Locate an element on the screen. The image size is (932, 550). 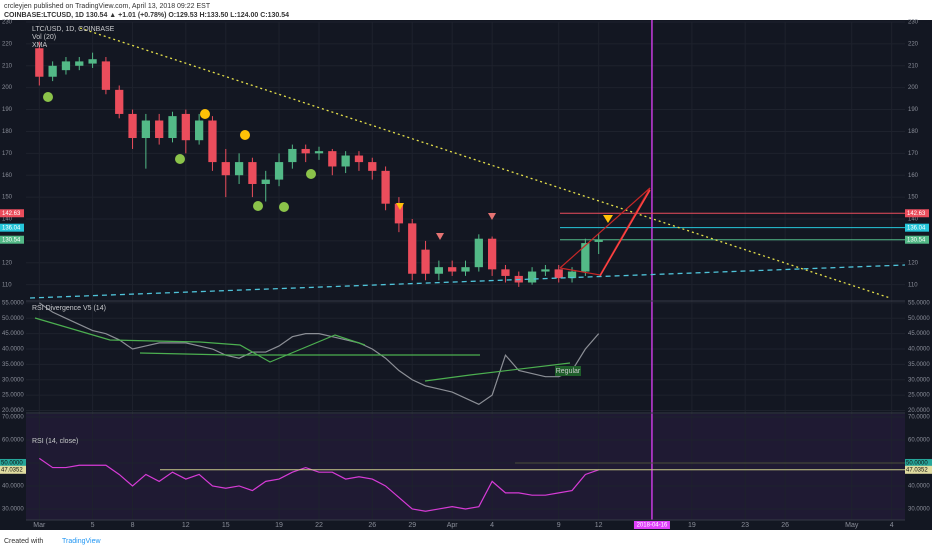
level-label: 47.0352 is located at coordinates (917, 470).